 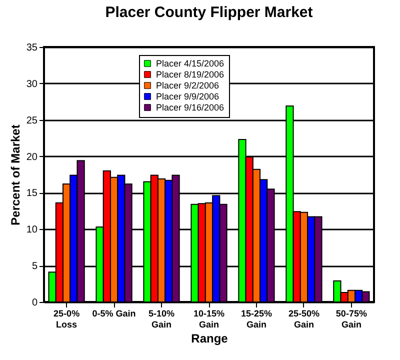 What do you see at coordinates (209, 319) in the screenshot?
I see `x-tick-label: 10-15% Gain` at bounding box center [209, 319].